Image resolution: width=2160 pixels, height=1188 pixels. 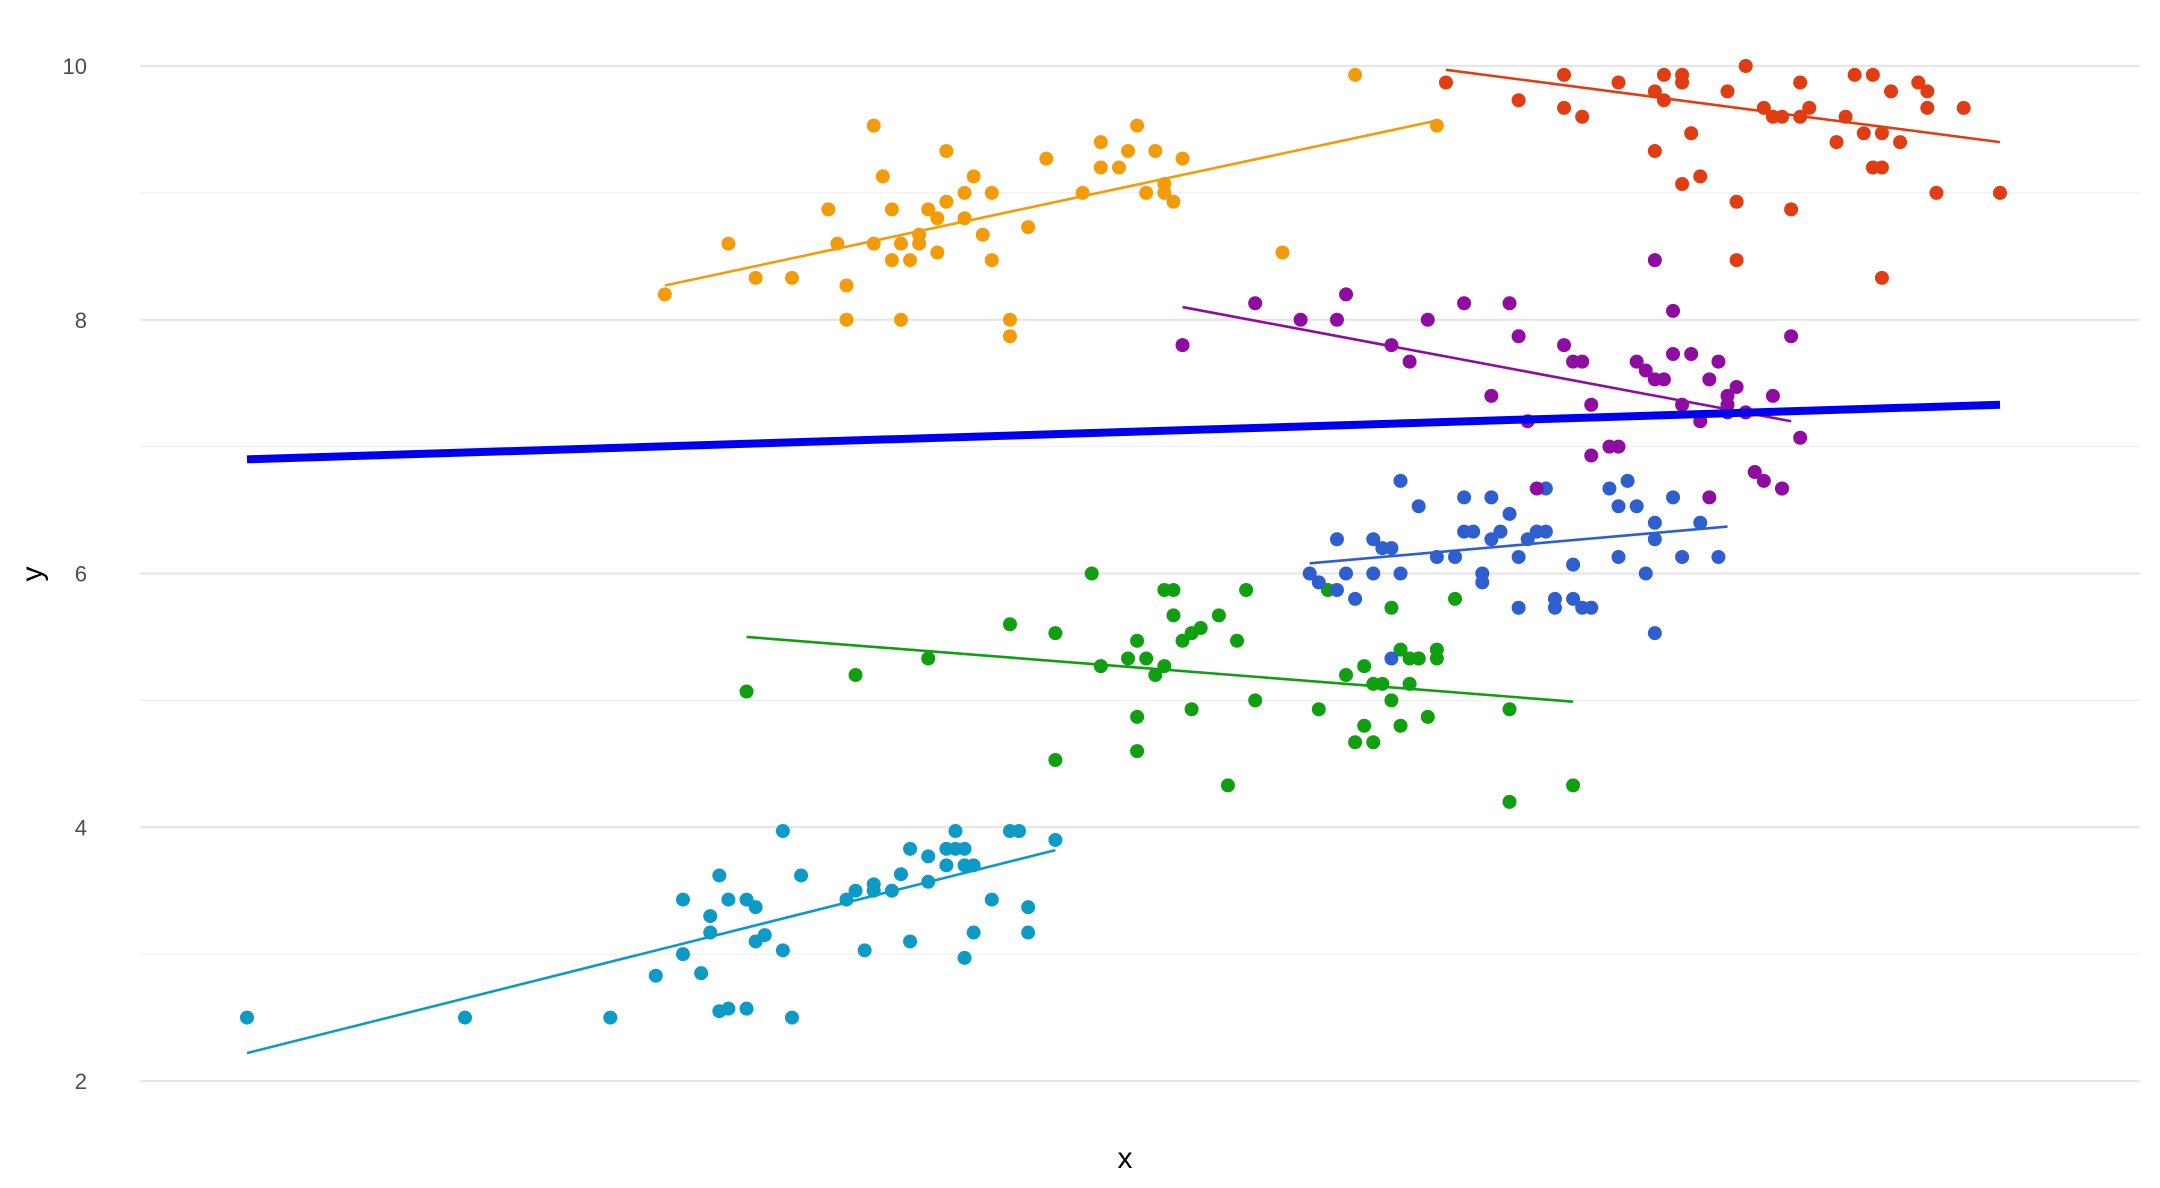 I want to click on y-tick-label: 4, so click(x=81, y=827).